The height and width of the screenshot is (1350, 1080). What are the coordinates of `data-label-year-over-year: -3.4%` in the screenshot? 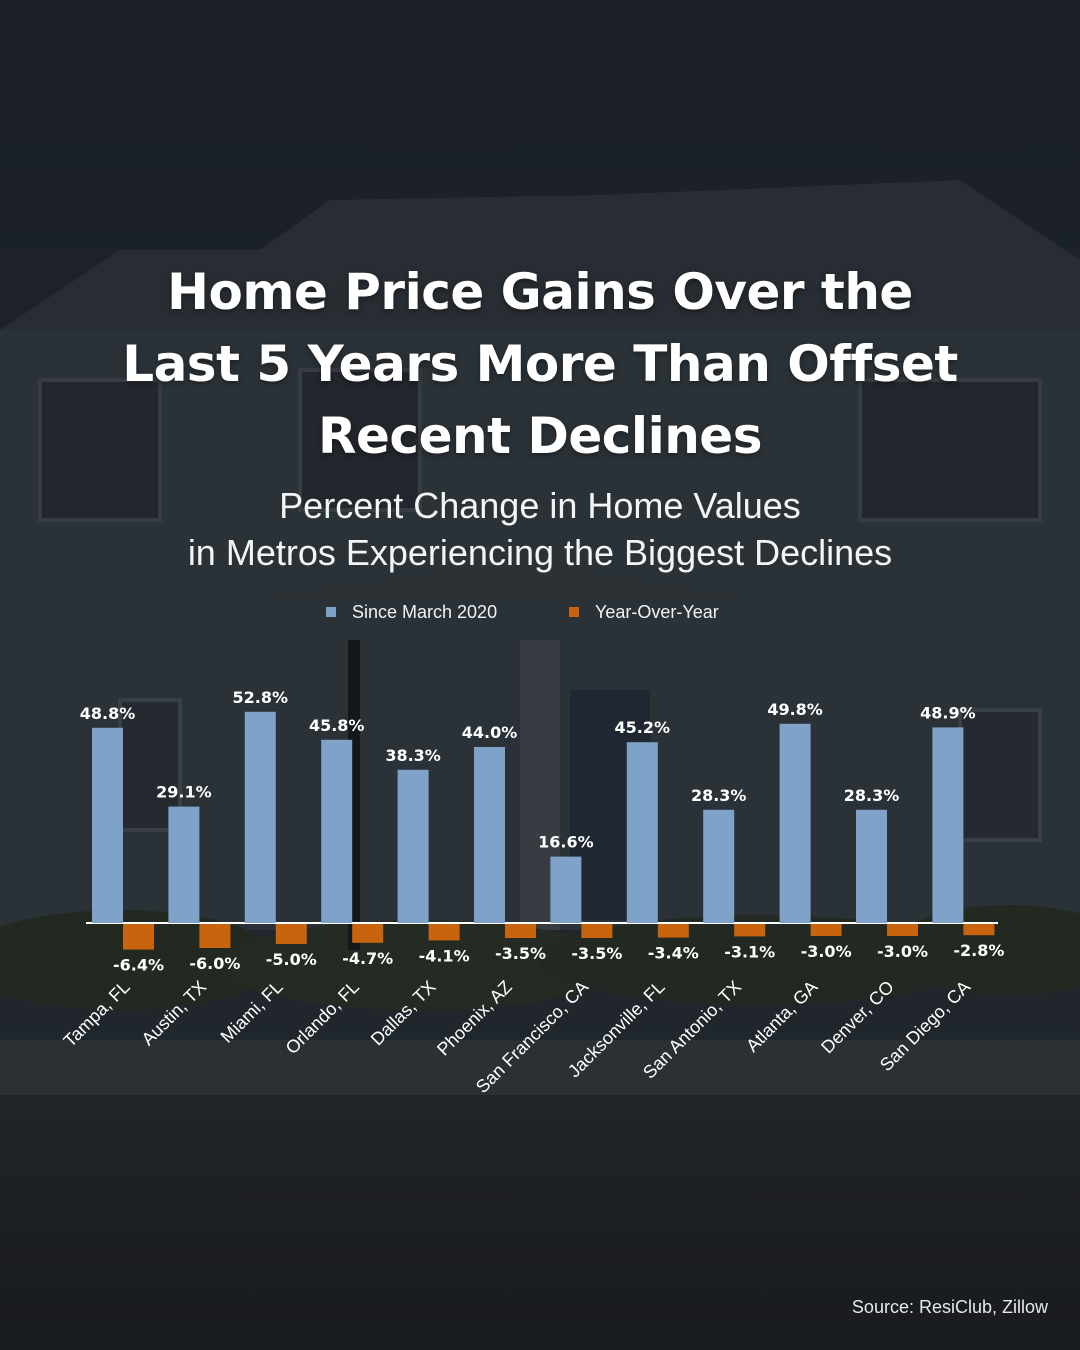 It's located at (673, 953).